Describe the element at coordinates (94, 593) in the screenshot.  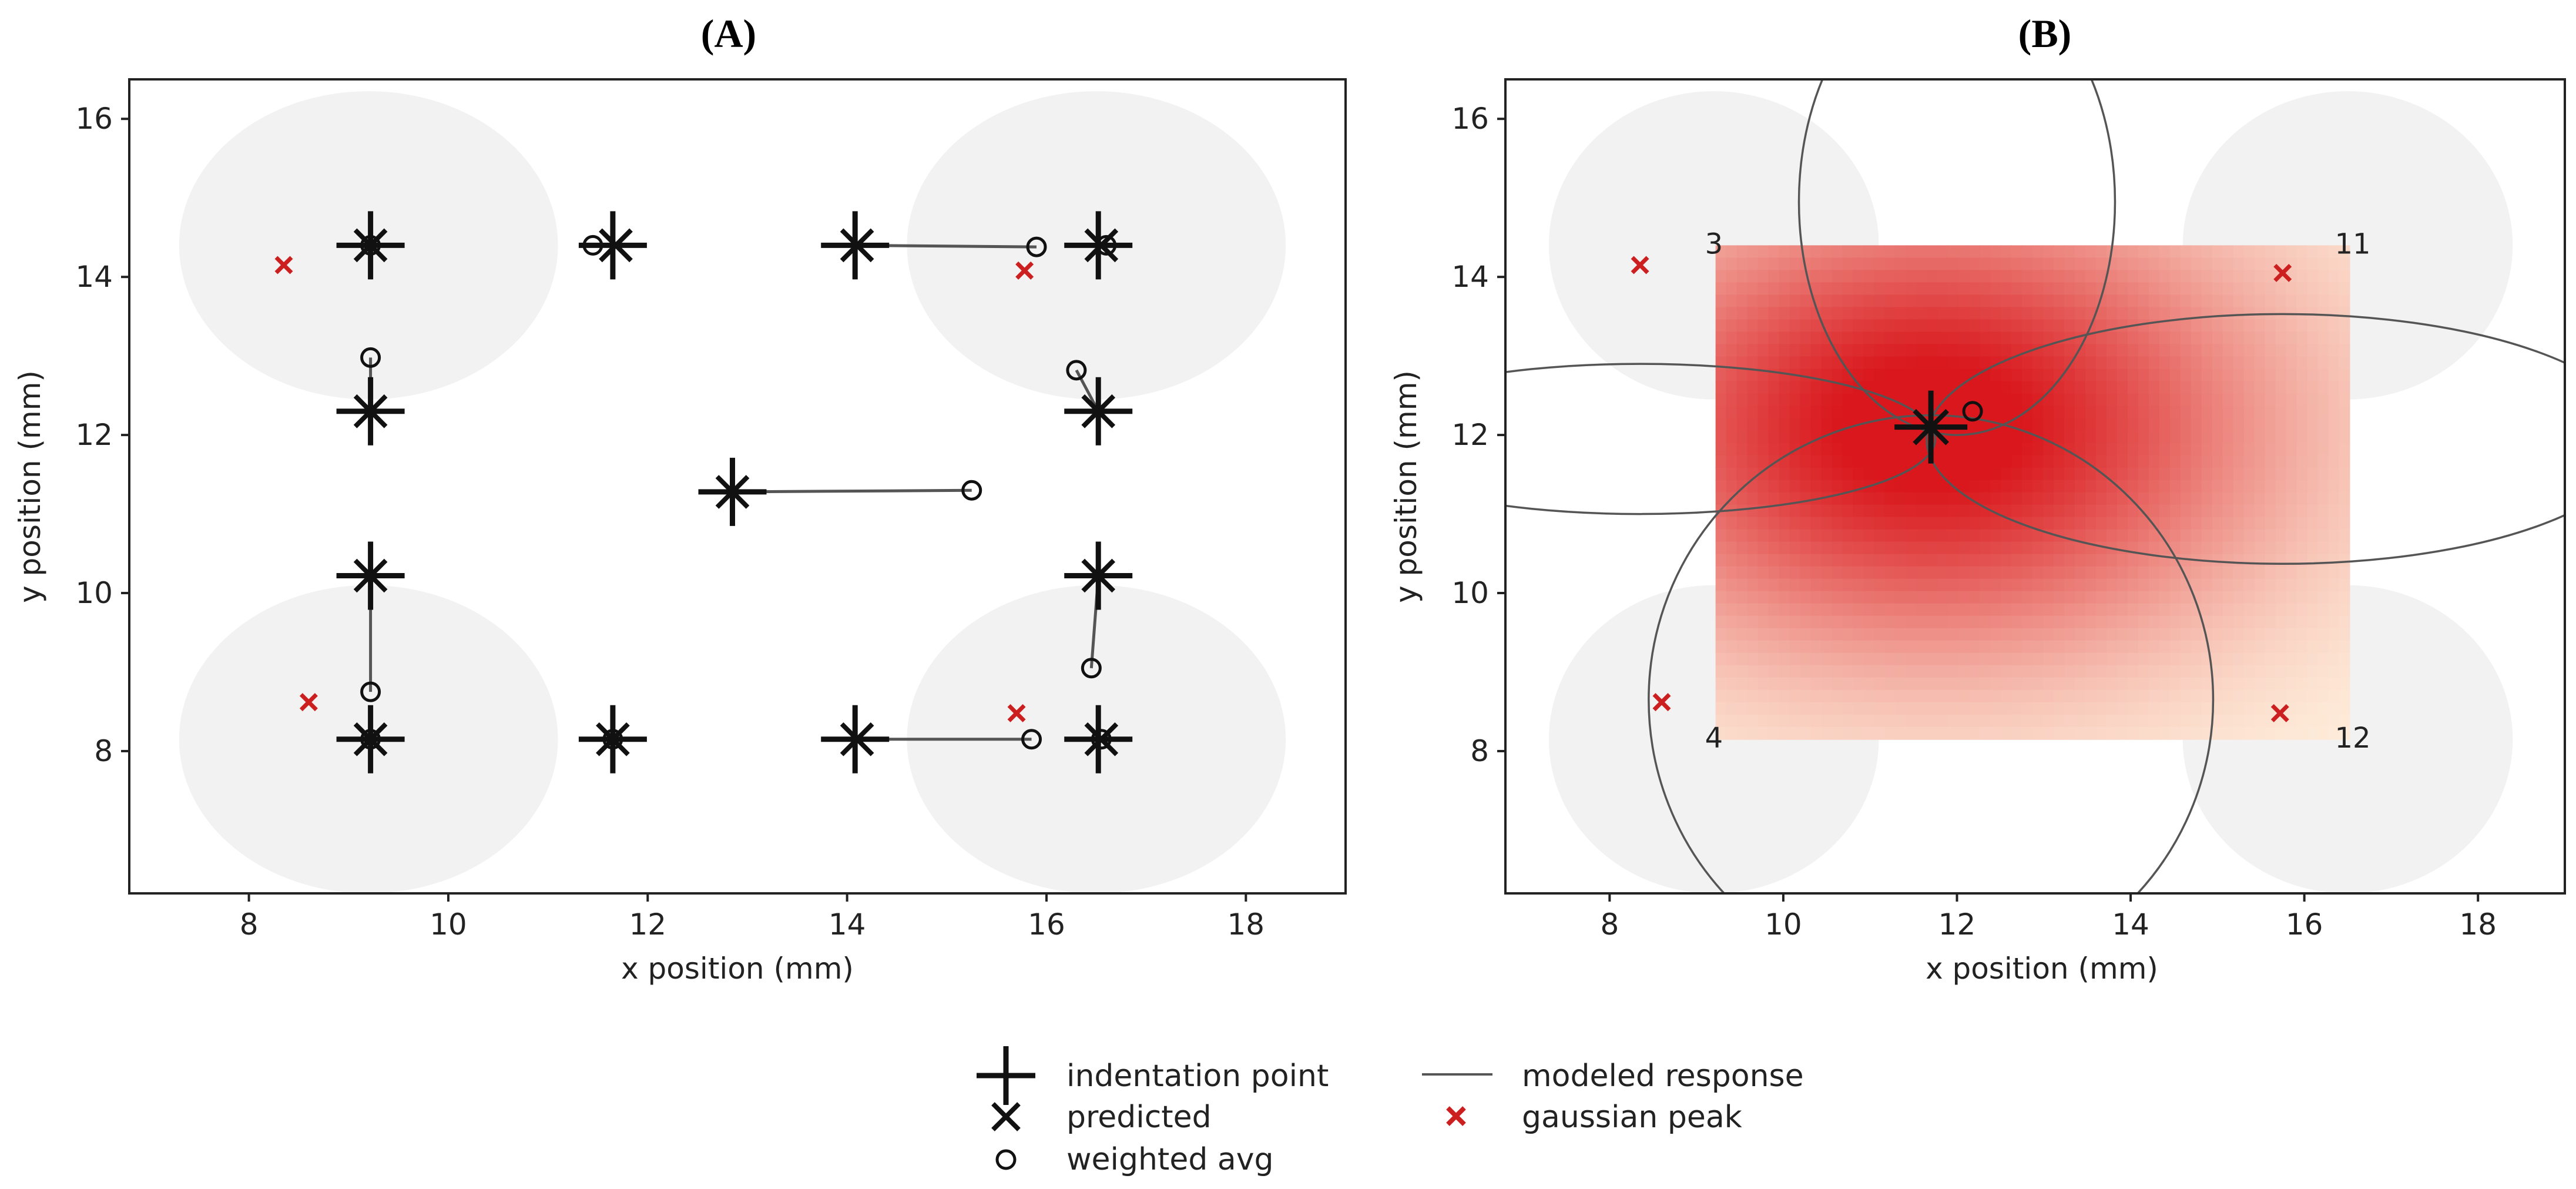
I see `panel-a-y-tick-label: 10` at that location.